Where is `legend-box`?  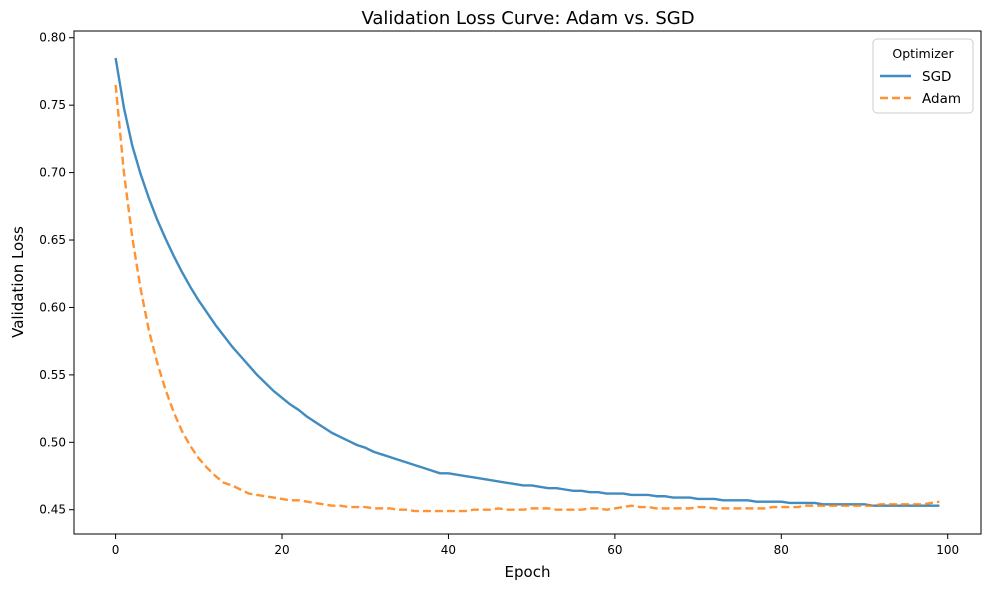
legend-box is located at coordinates (923, 76).